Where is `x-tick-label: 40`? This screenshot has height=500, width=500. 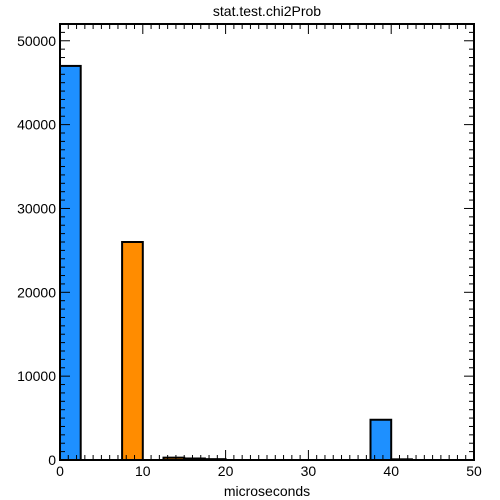
x-tick-label: 40 is located at coordinates (391, 471).